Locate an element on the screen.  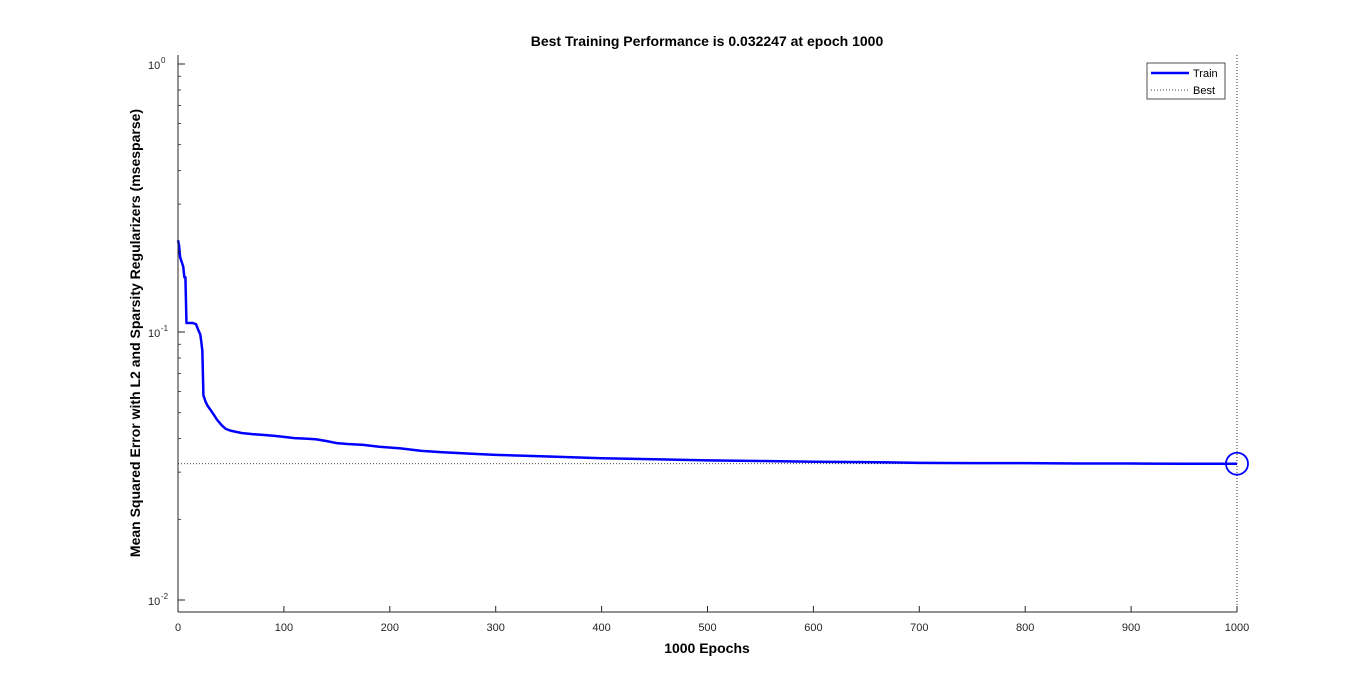
best-point-circle is located at coordinates (1237, 463).